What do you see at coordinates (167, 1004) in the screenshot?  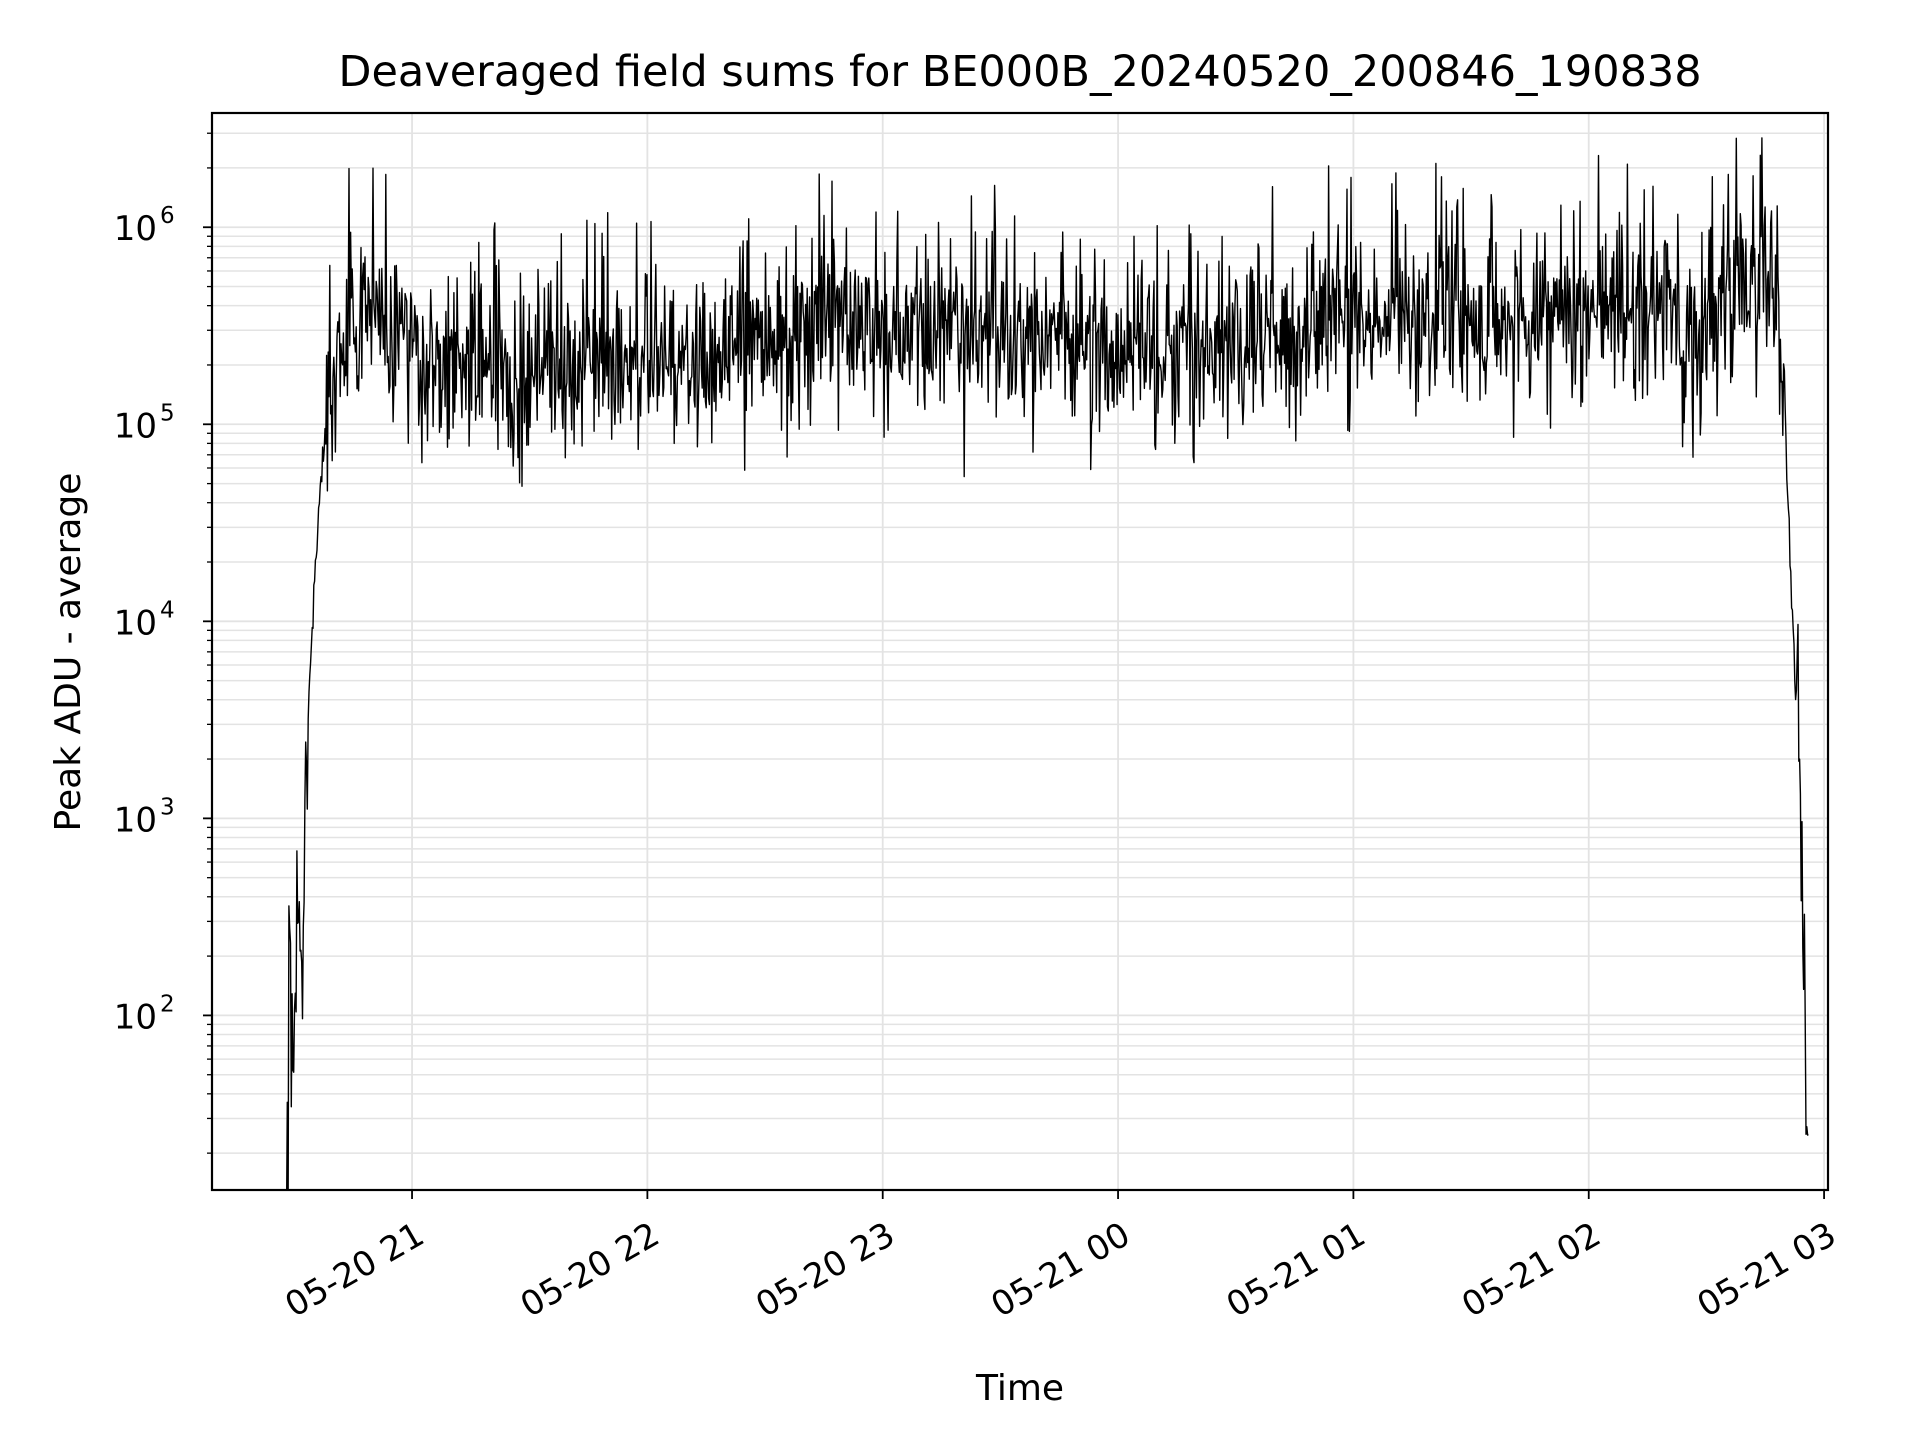 I see `y-tick-exponent: 2` at bounding box center [167, 1004].